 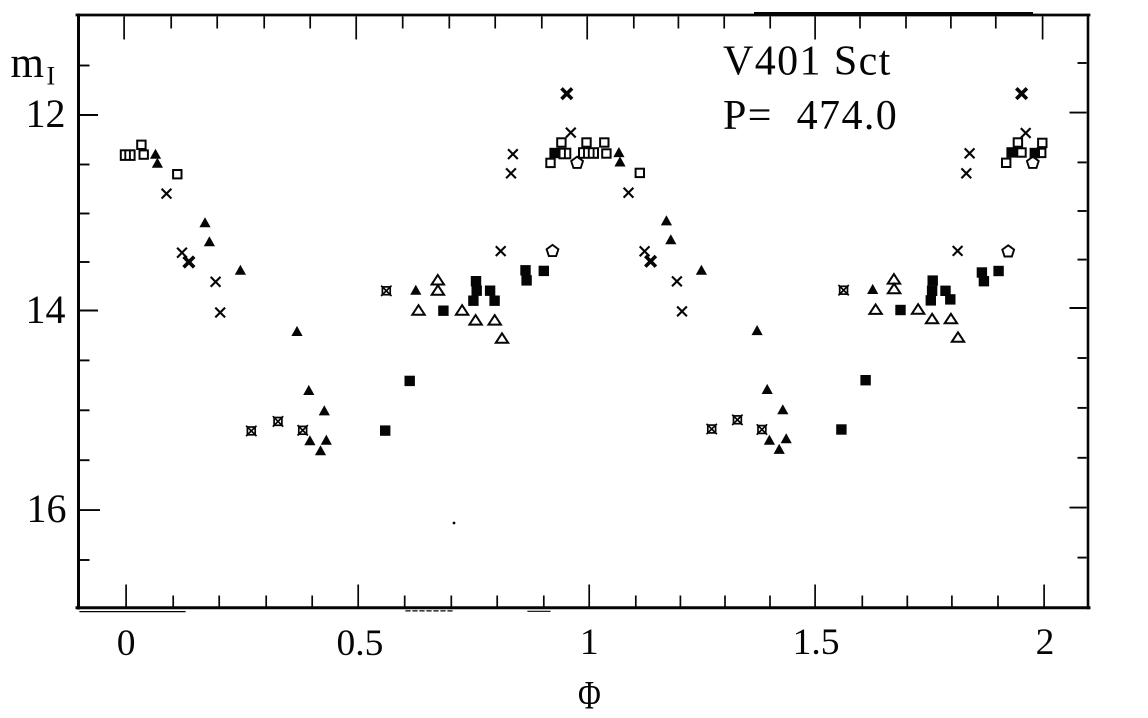 I want to click on svg-text: I, so click(x=51, y=76).